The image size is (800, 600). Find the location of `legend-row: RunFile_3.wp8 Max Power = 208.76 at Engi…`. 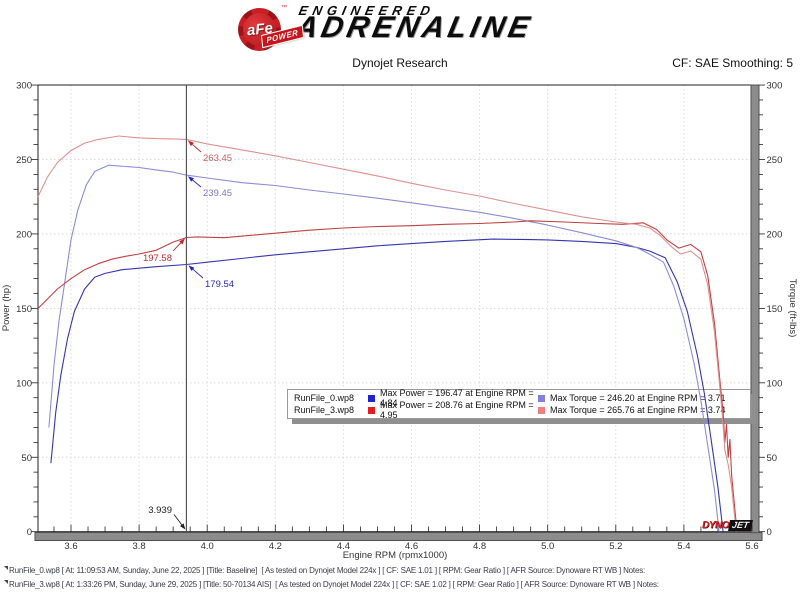

legend-row: RunFile_3.wp8 Max Power = 208.76 at Engi… is located at coordinates (519, 410).